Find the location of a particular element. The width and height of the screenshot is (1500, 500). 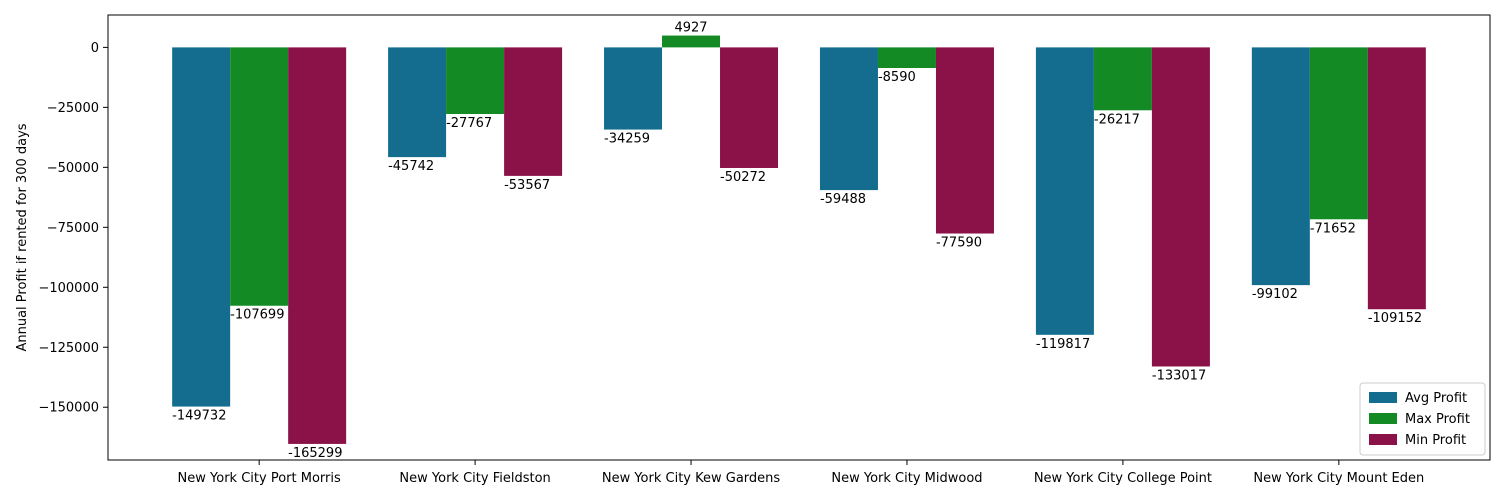

legend-swatch-avg-profit is located at coordinates (1383, 397).